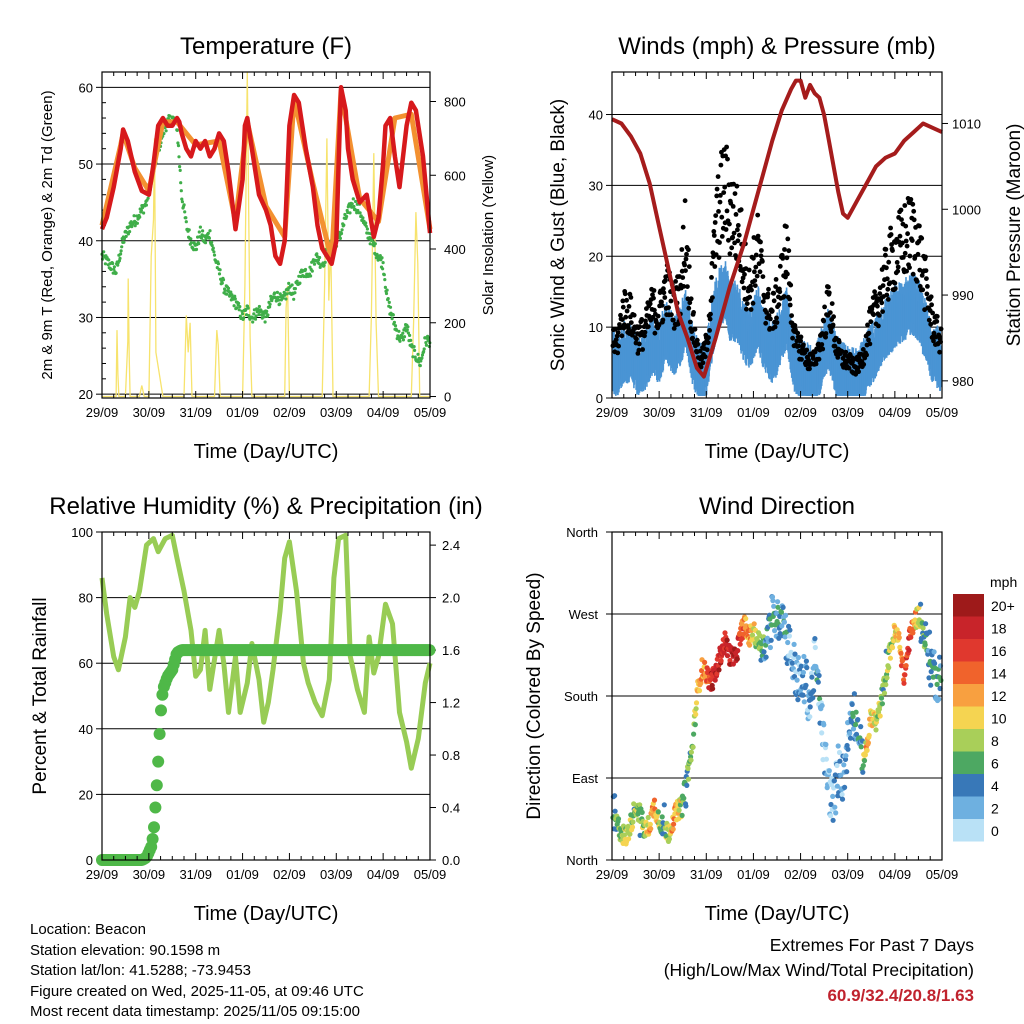 The image size is (1024, 1024). I want to click on legend-title: mph, so click(1003, 582).